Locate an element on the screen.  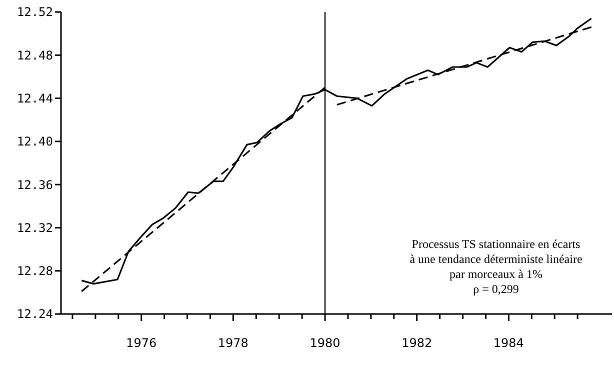
y-tick-label: 12.40 is located at coordinates (34, 141).